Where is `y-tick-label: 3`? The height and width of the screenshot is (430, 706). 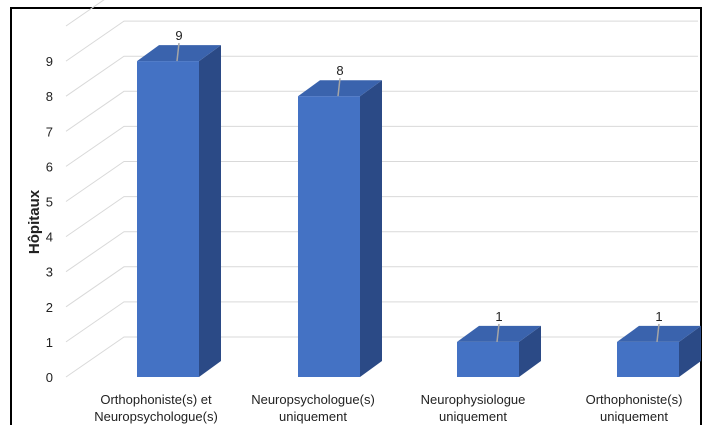
y-tick-label: 3 is located at coordinates (49, 272).